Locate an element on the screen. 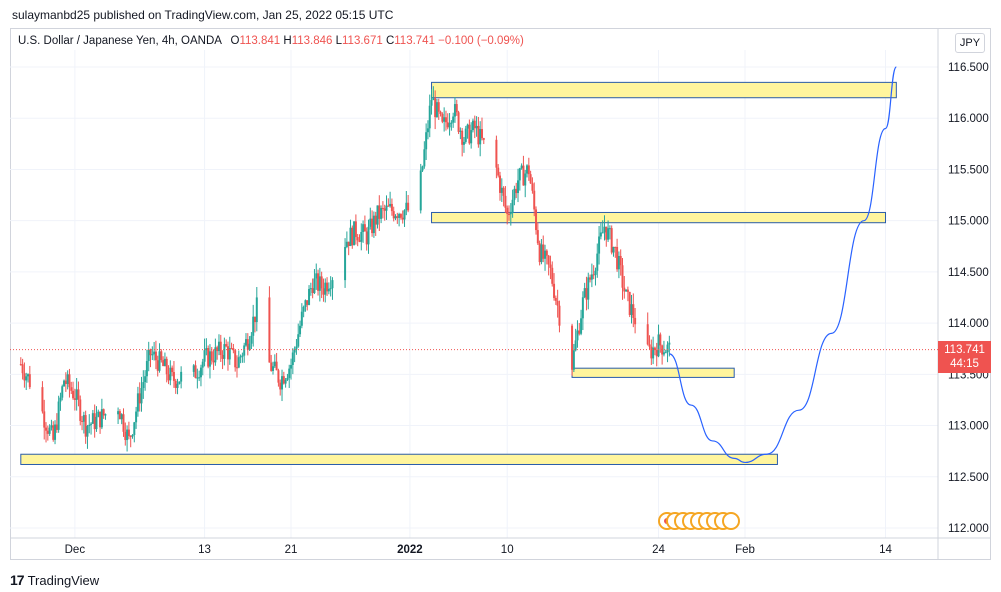 The height and width of the screenshot is (592, 1001). y-tick-label: 114.000 is located at coordinates (968, 324).